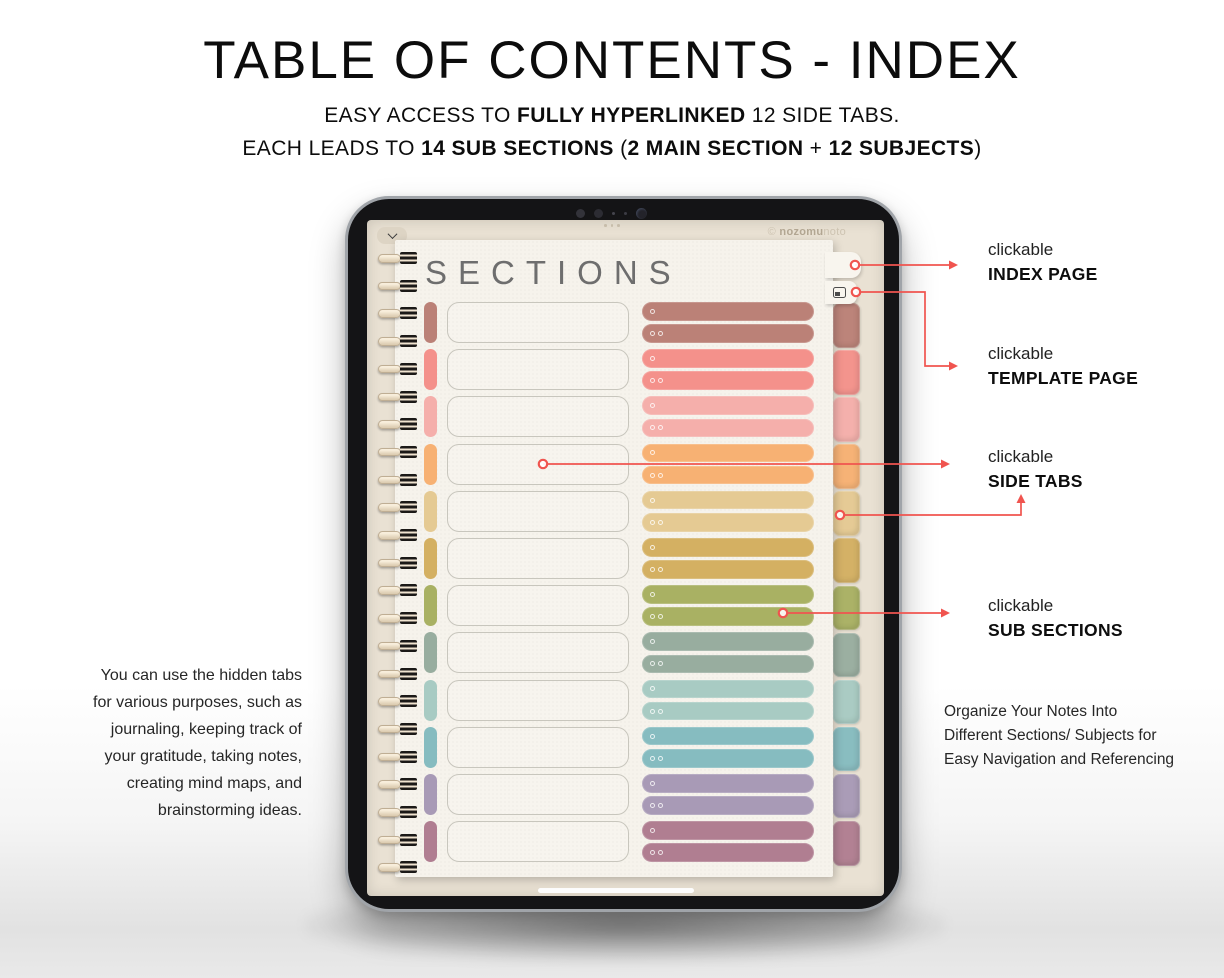  Describe the element at coordinates (201, 675) in the screenshot. I see `left-note-line: You can use the hidden tabs` at that location.